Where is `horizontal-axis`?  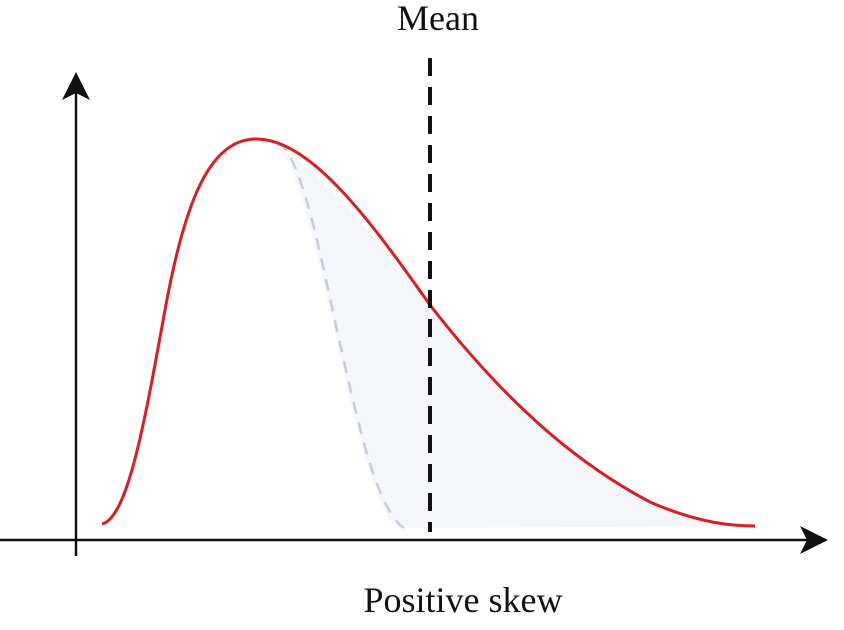
horizontal-axis is located at coordinates (414, 540).